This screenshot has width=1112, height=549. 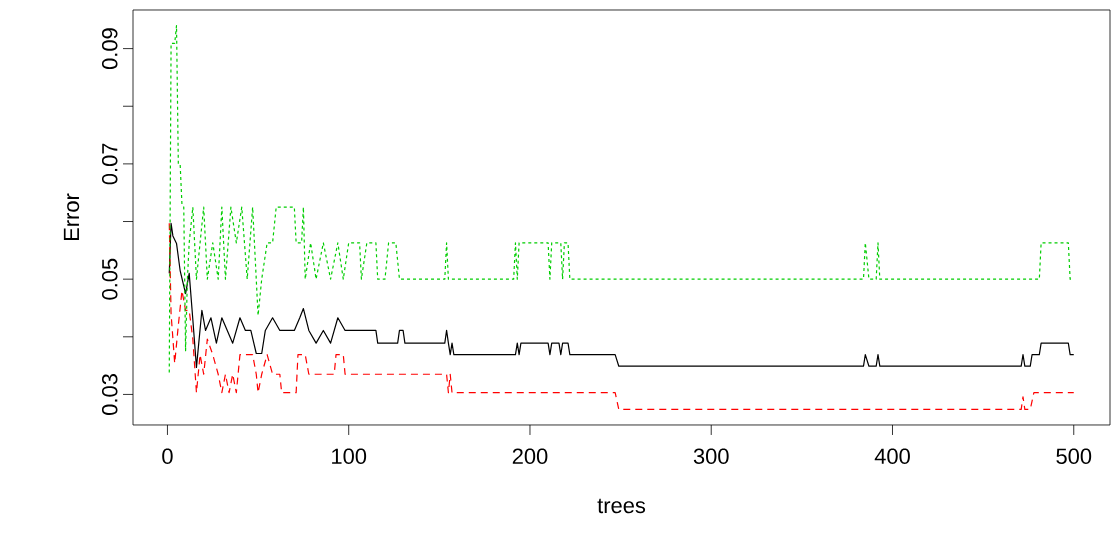 I want to click on x-tick-label: 200, so click(x=530, y=456).